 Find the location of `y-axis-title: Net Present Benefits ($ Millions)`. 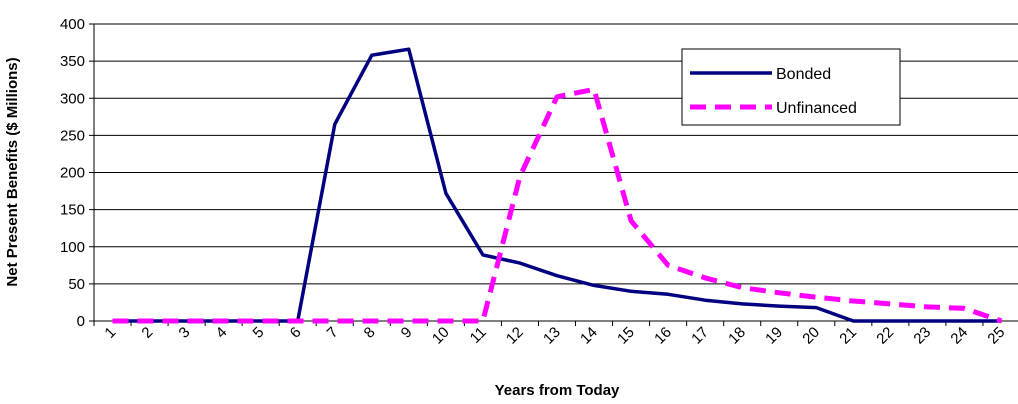

y-axis-title: Net Present Benefits ($ Millions) is located at coordinates (12, 171).